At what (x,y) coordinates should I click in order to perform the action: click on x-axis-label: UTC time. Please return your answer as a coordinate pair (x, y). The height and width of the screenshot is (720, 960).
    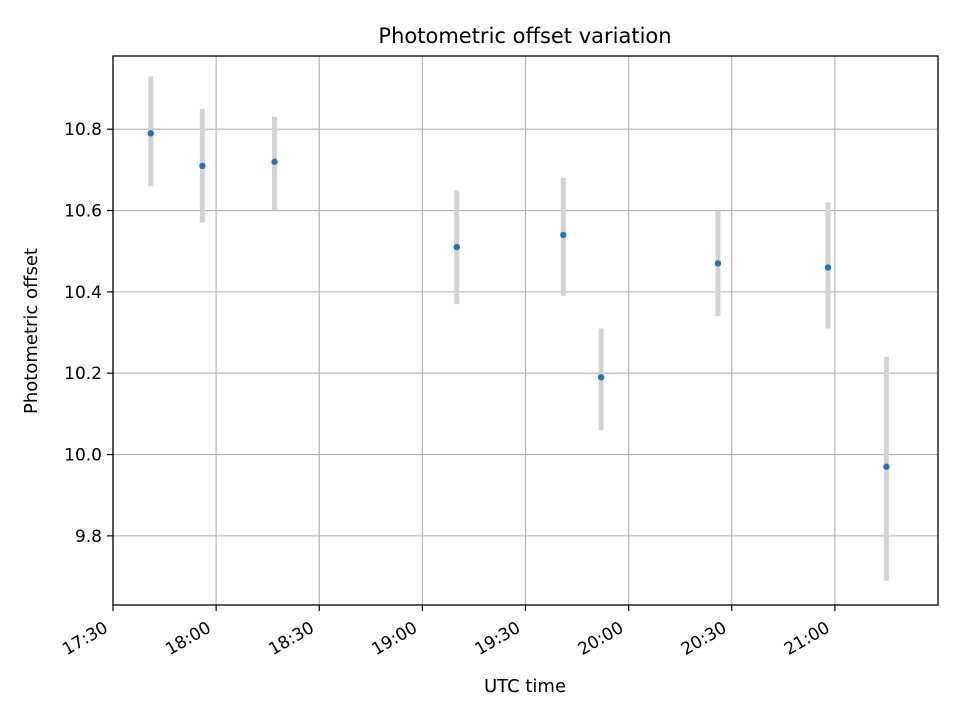
    Looking at the image, I should click on (525, 686).